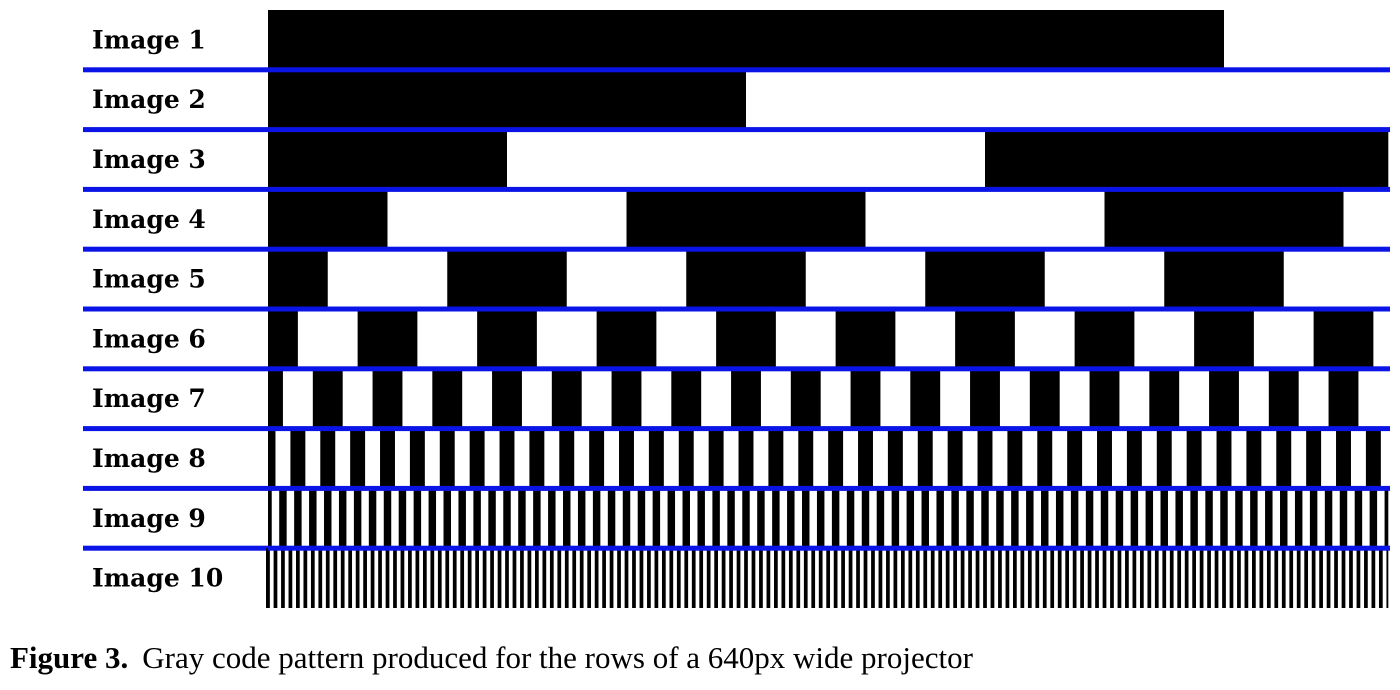 The image size is (1400, 690). I want to click on row-label: Image 1, so click(149, 39).